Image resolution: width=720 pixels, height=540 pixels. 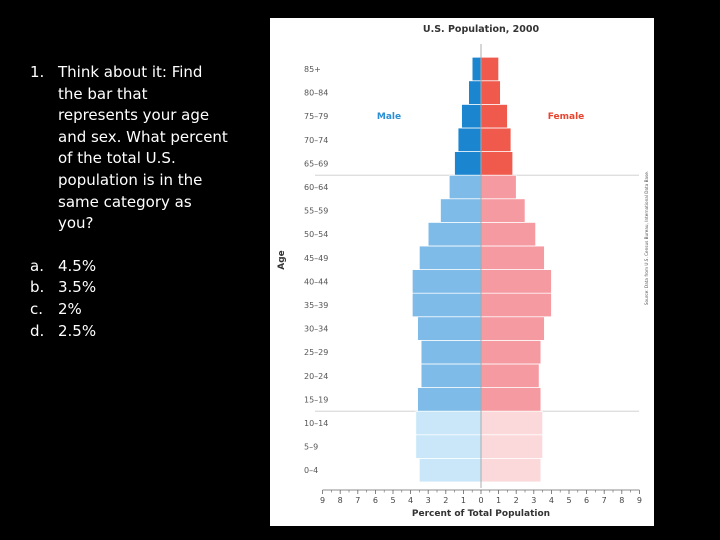 I want to click on age-tick-label: 40–44, so click(x=316, y=281).